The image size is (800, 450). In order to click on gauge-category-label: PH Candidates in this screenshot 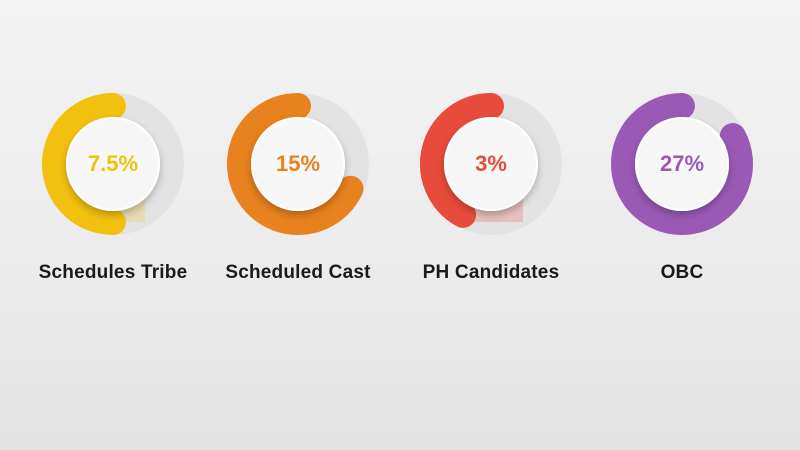, I will do `click(491, 272)`.